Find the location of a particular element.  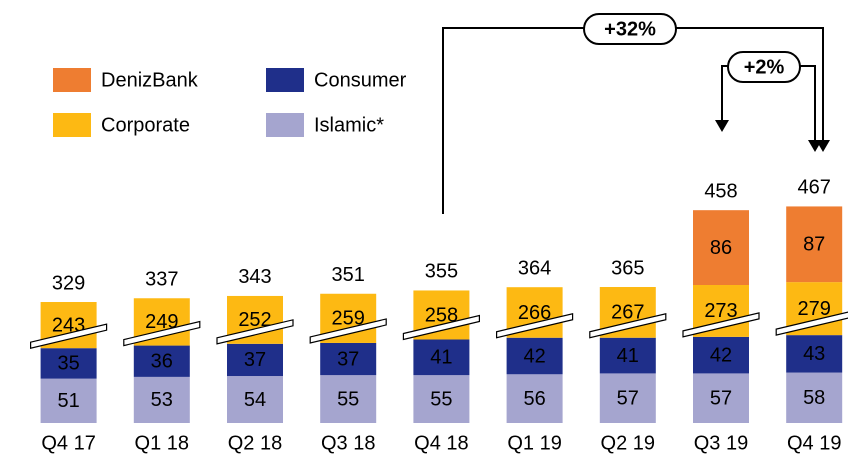

legend-label: Consumer is located at coordinates (360, 80).